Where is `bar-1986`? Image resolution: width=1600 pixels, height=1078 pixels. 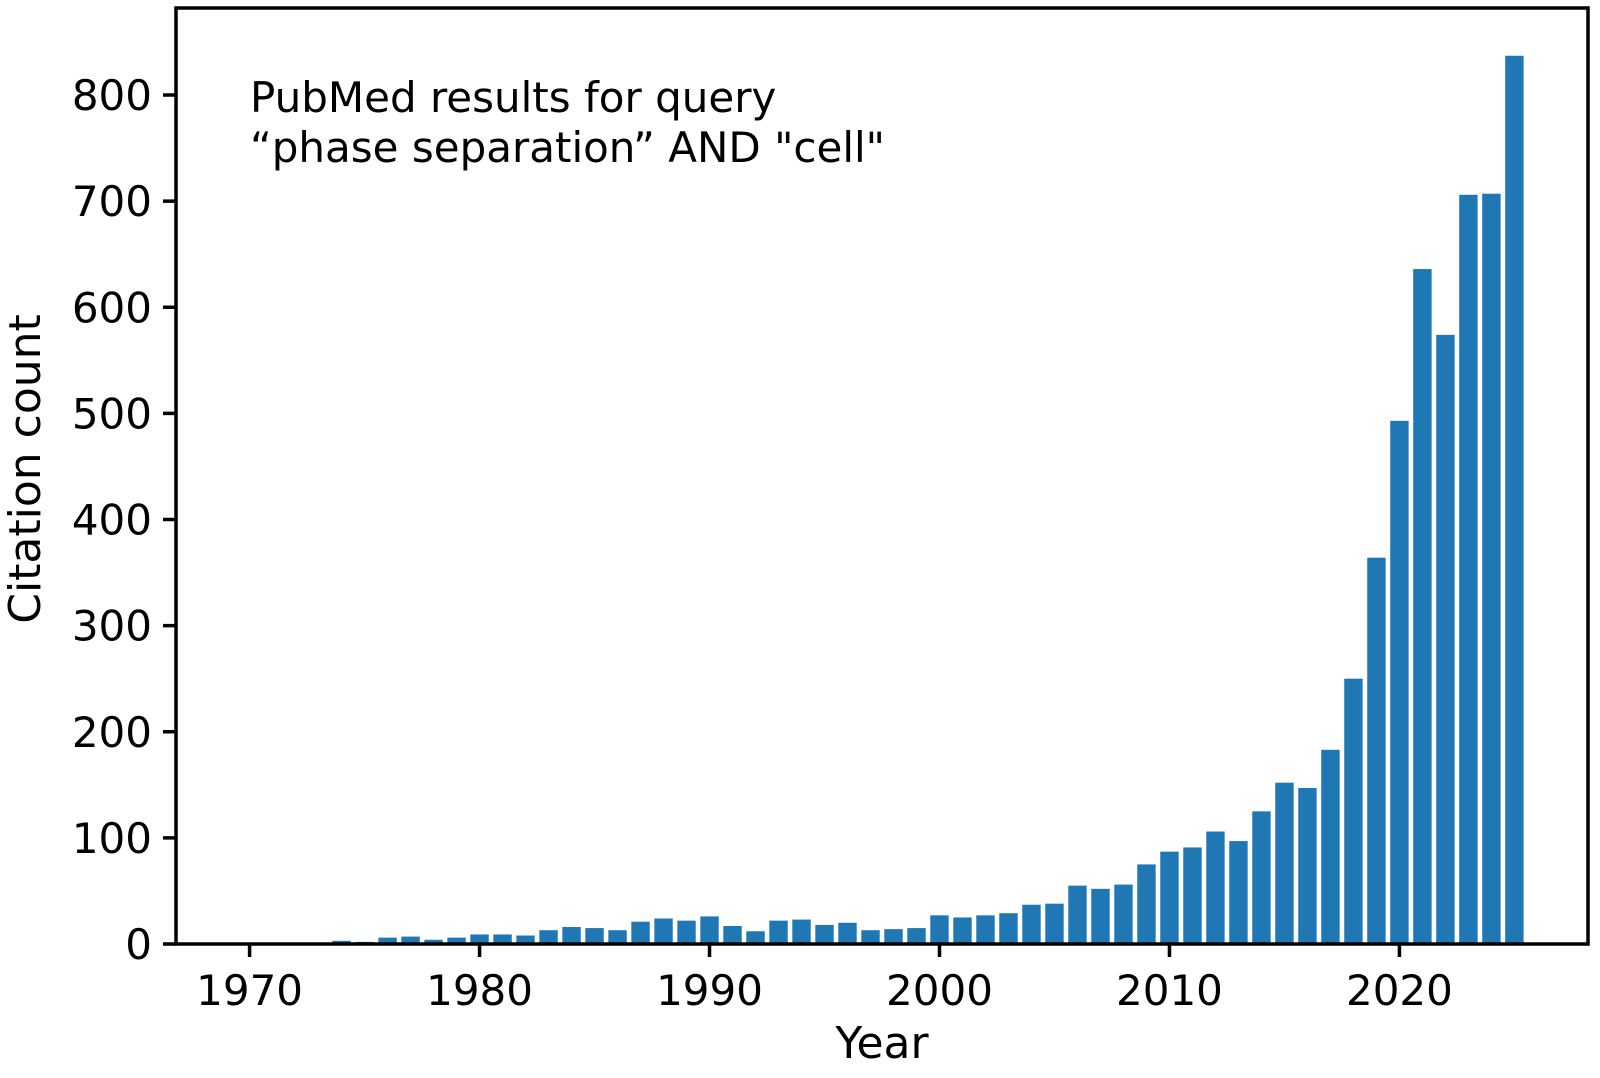
bar-1986 is located at coordinates (617, 938).